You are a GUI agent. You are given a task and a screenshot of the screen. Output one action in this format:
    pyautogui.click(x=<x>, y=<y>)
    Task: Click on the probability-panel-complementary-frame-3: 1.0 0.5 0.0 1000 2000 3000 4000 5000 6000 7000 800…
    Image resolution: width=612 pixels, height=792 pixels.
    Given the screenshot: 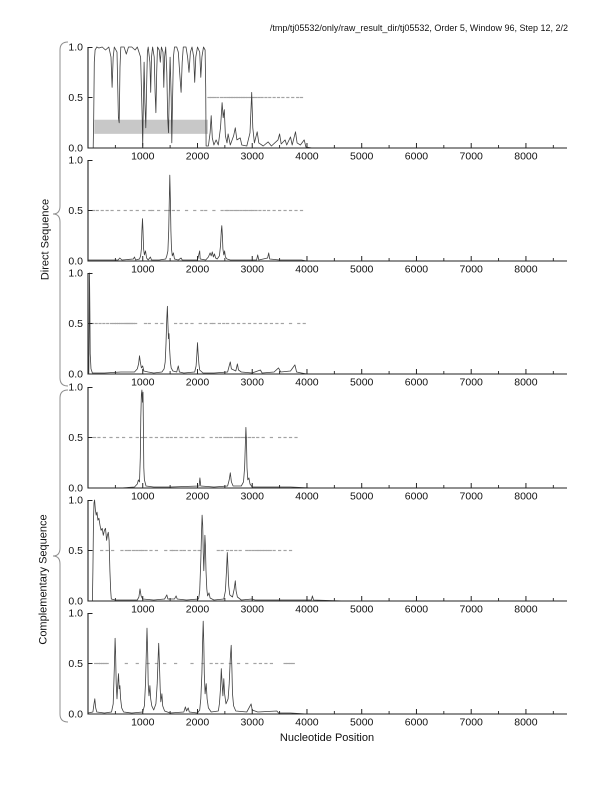 What is the action you would take?
    pyautogui.click(x=317, y=668)
    